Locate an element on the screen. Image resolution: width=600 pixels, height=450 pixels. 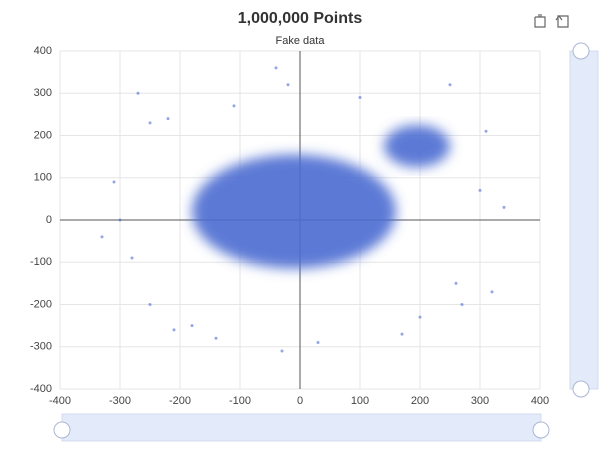
y-zoom-slider is located at coordinates (584, 220).